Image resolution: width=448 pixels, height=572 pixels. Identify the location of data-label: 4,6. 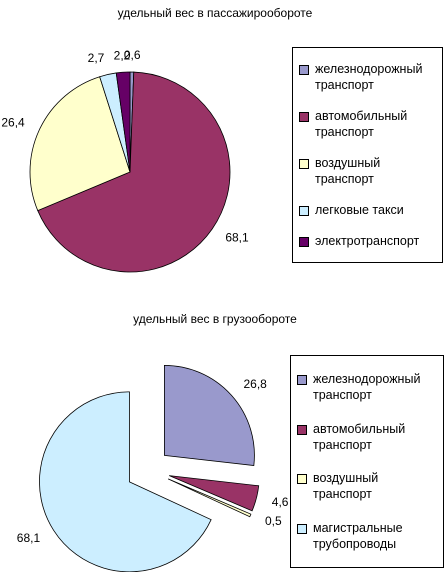
(280, 502).